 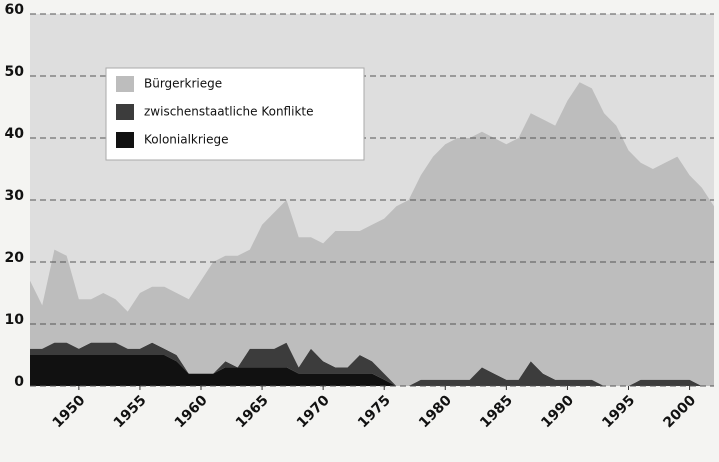 I want to click on x-tick-label: 1980, so click(x=435, y=411).